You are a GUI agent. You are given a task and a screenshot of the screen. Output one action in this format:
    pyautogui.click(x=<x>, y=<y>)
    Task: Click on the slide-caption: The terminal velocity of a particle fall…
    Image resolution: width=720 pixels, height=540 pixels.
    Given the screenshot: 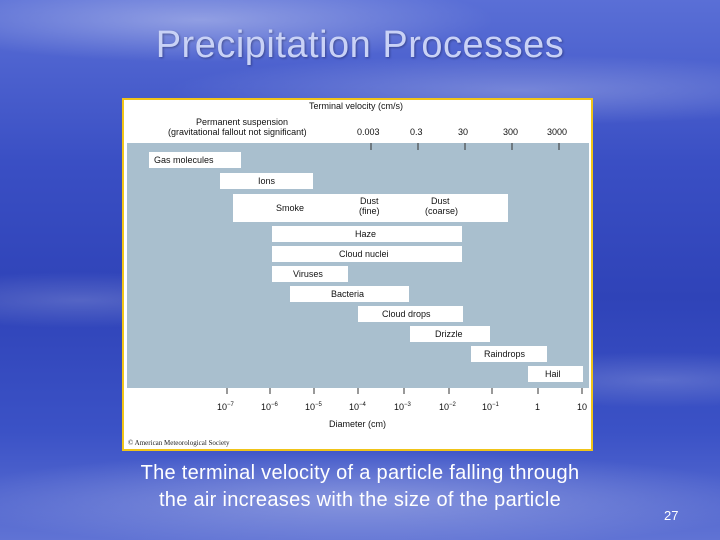 What is the action you would take?
    pyautogui.click(x=360, y=487)
    